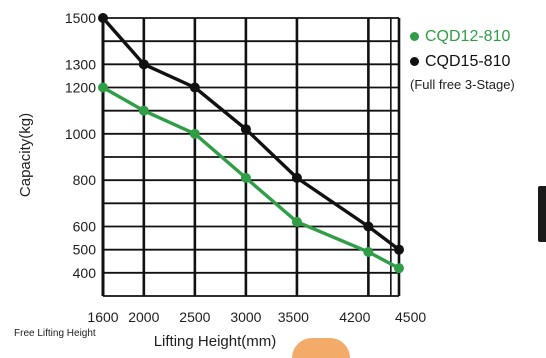 The width and height of the screenshot is (546, 358). What do you see at coordinates (462, 84) in the screenshot?
I see `legend-note: (Full free 3-Stage)` at bounding box center [462, 84].